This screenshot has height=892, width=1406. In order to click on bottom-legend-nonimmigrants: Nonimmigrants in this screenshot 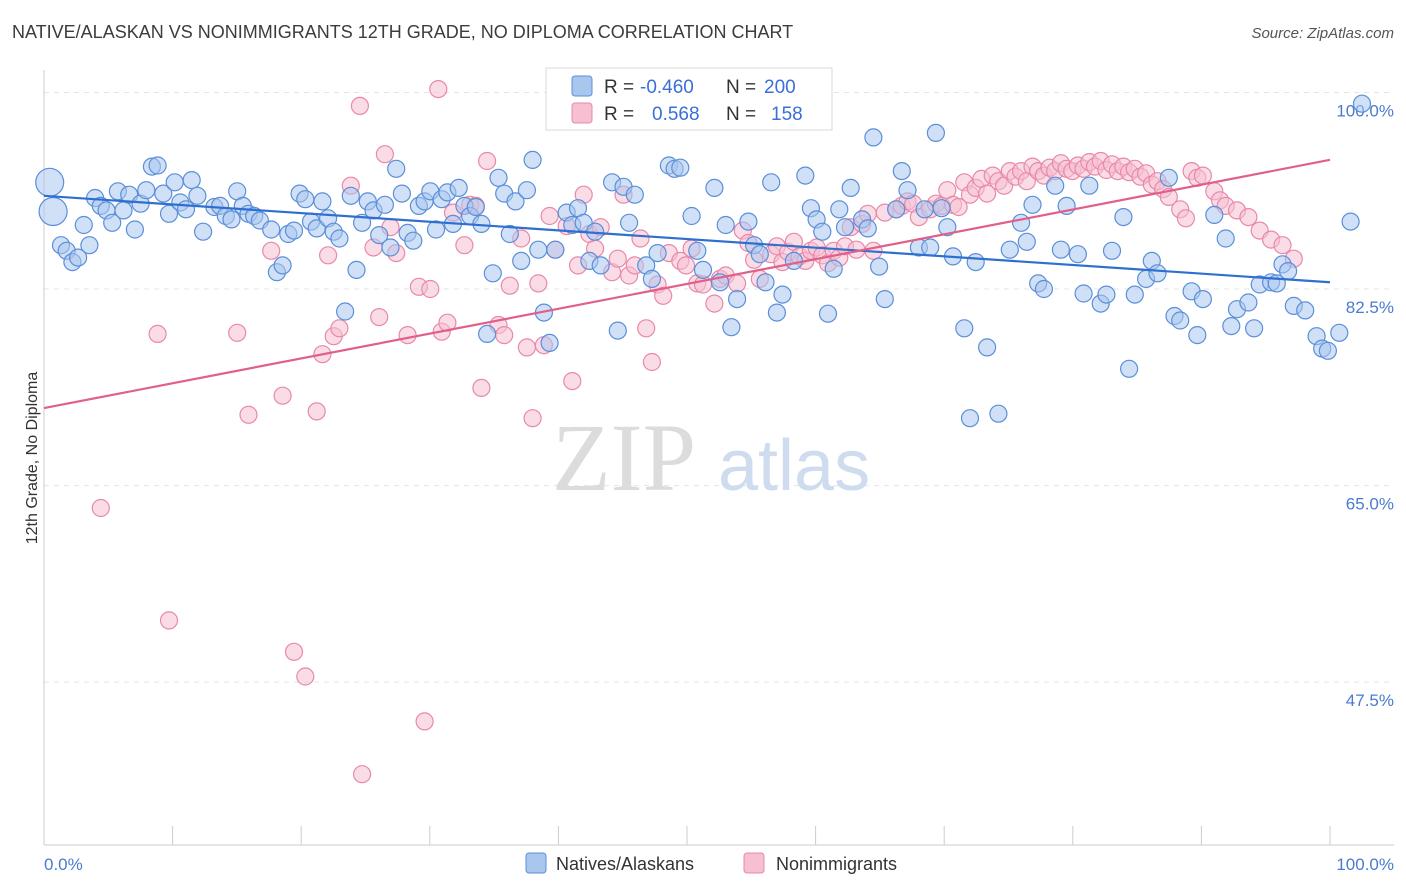, I will do `click(836, 864)`.